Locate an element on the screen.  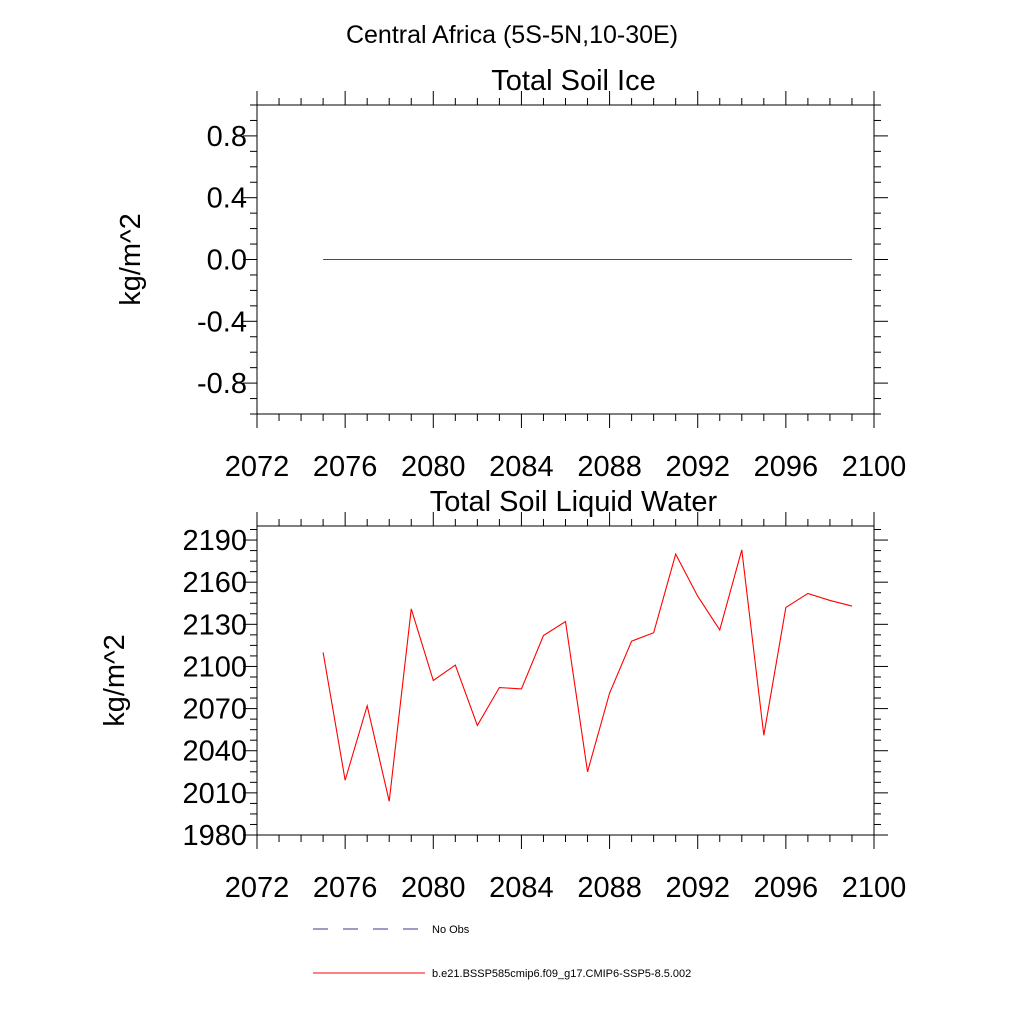
y-tick-label: 0.0 is located at coordinates (227, 261).